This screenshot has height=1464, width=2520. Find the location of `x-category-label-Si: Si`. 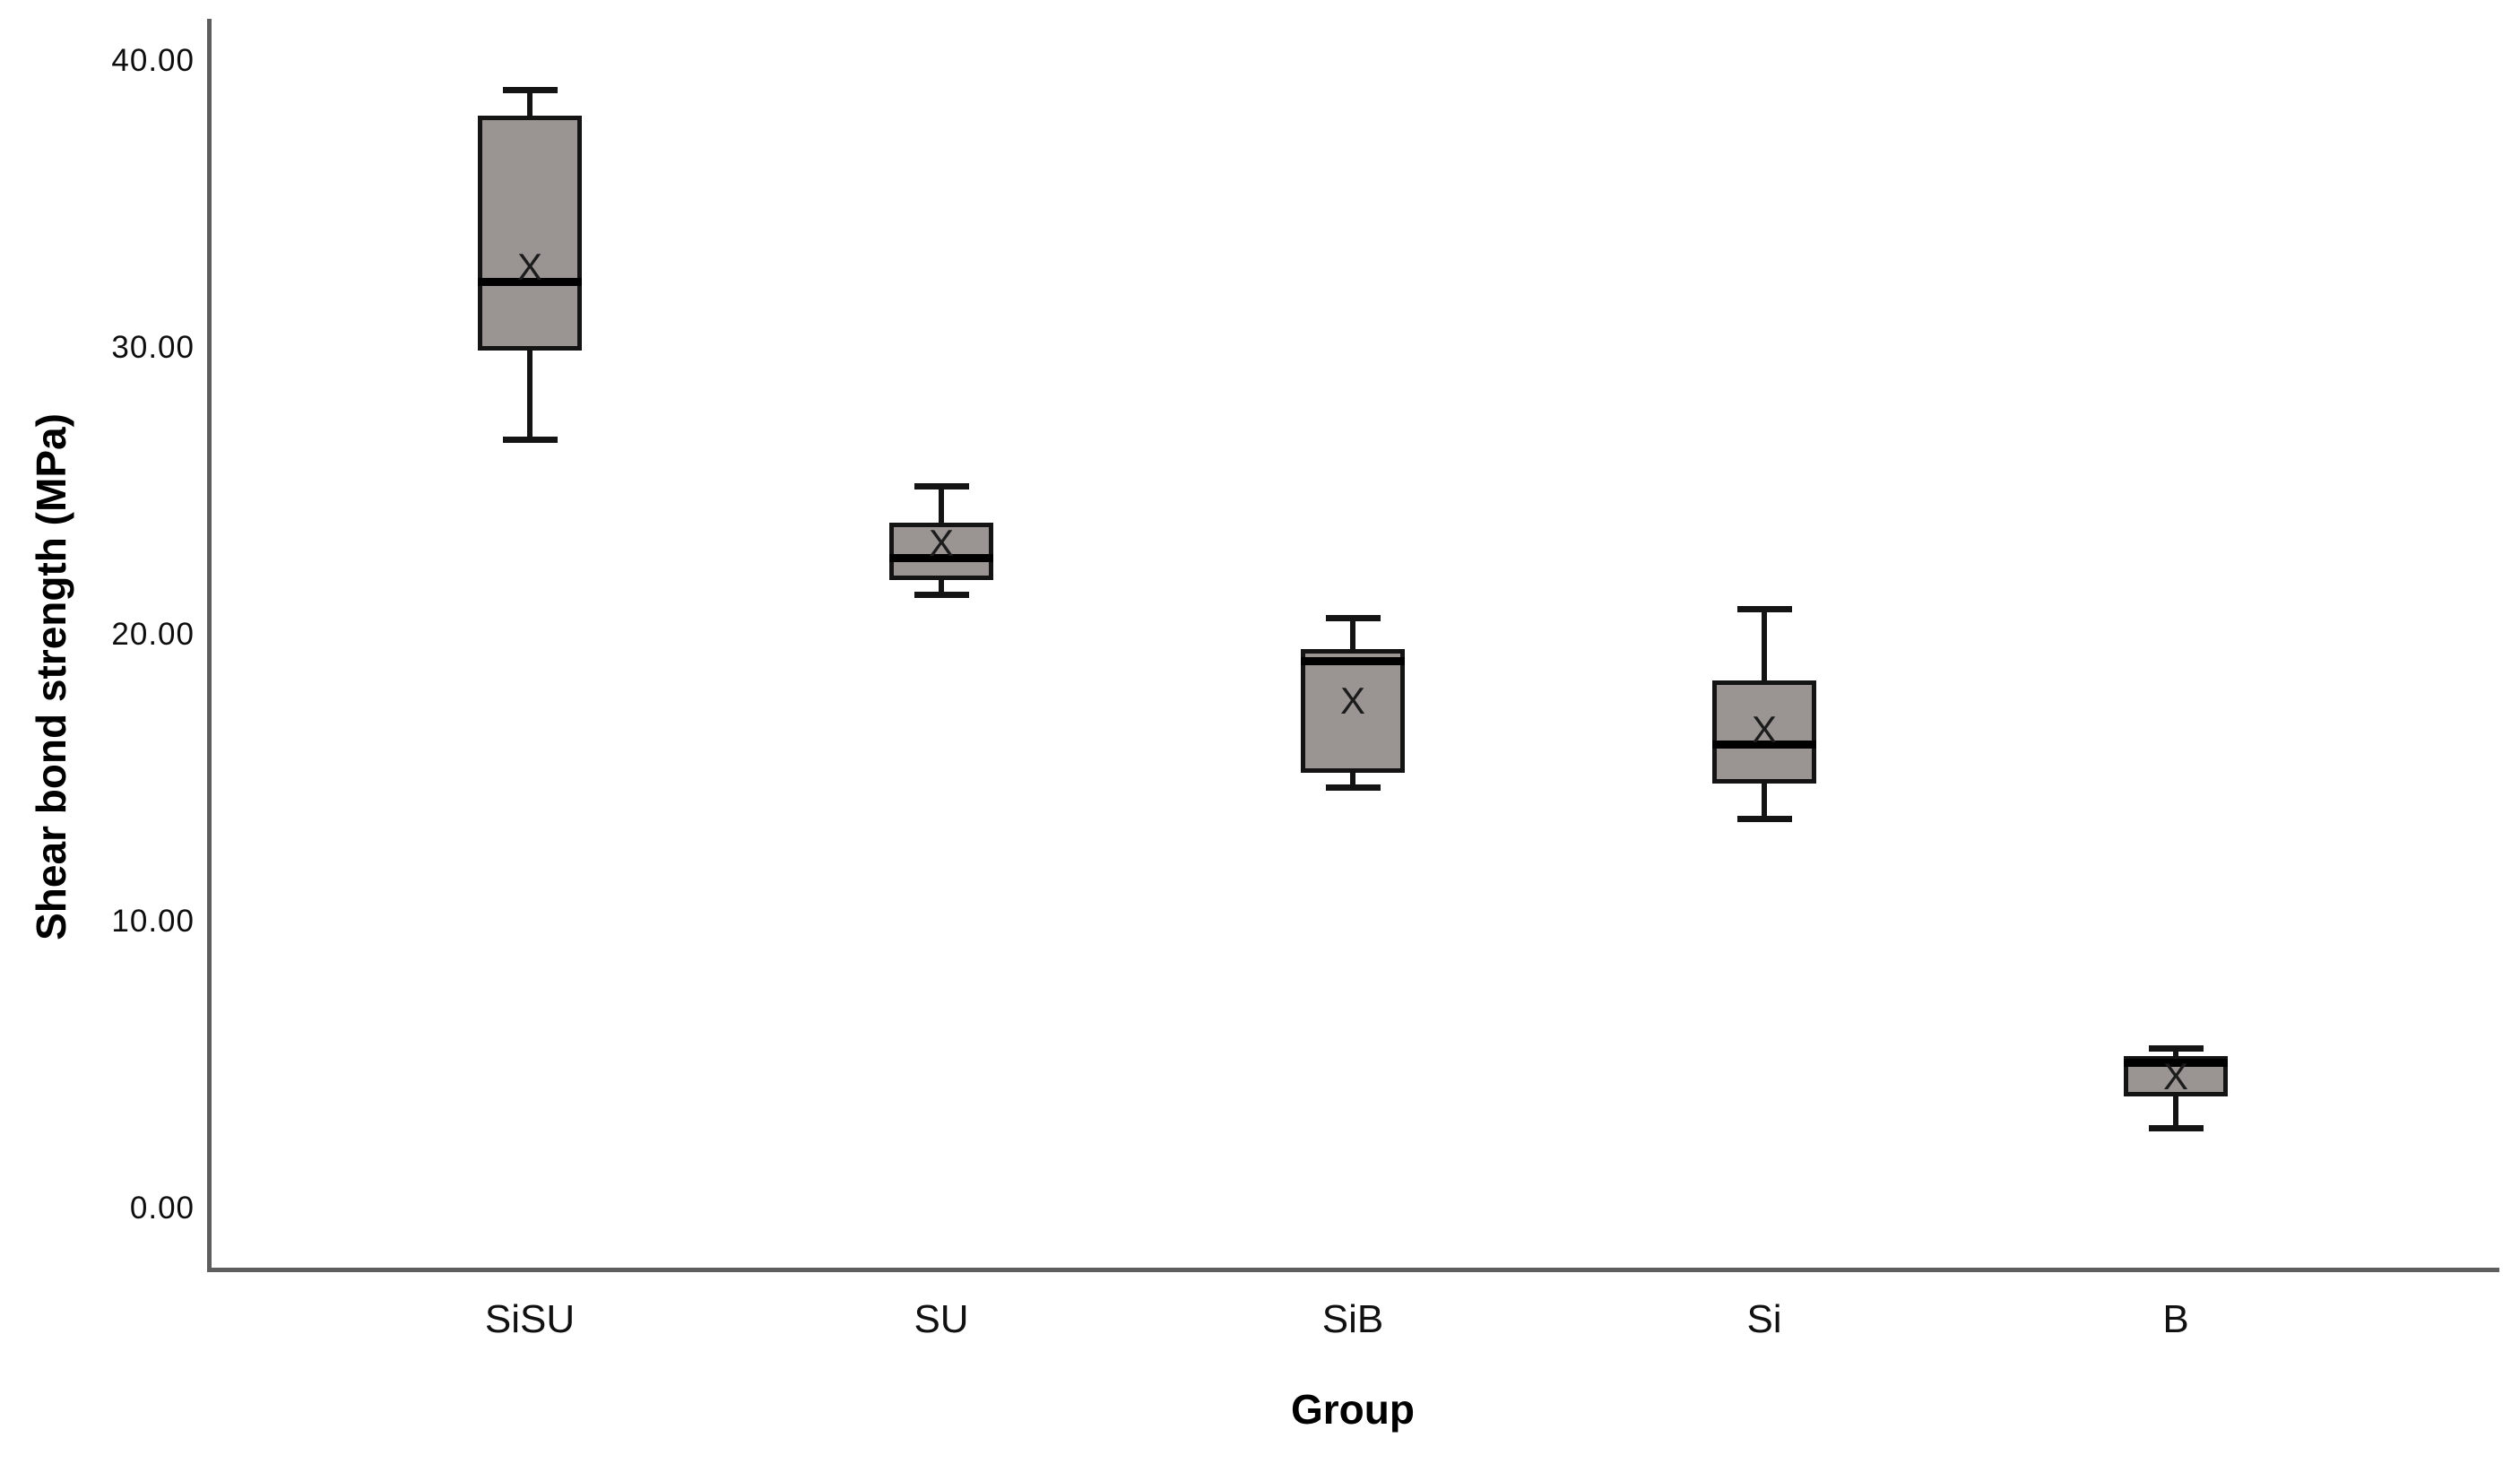

x-category-label-Si: Si is located at coordinates (1764, 1319).